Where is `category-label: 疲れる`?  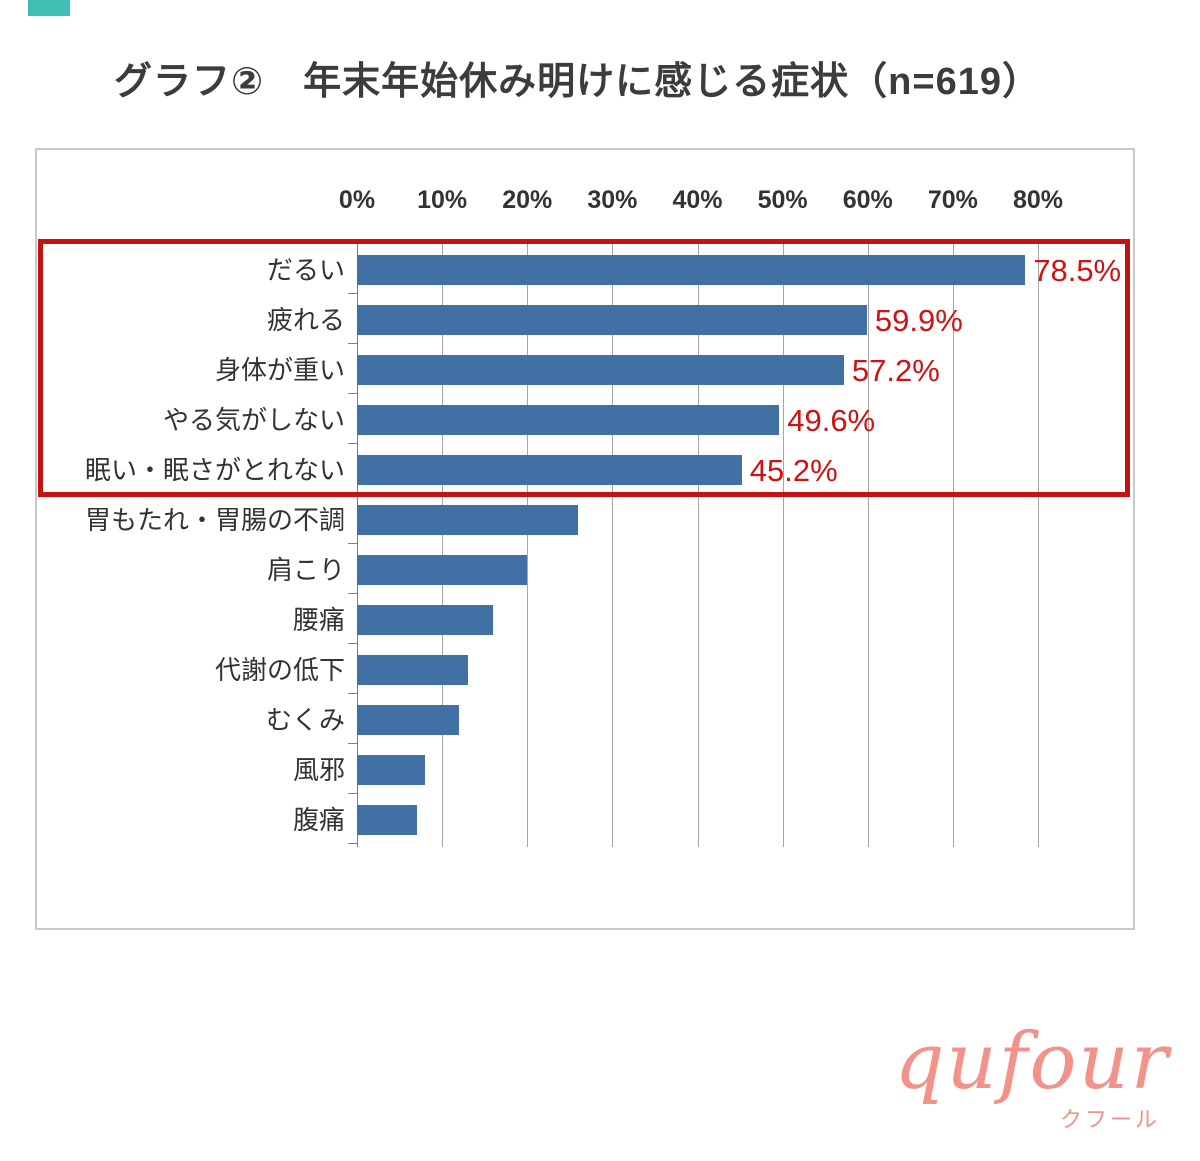
category-label: 疲れる is located at coordinates (305, 320).